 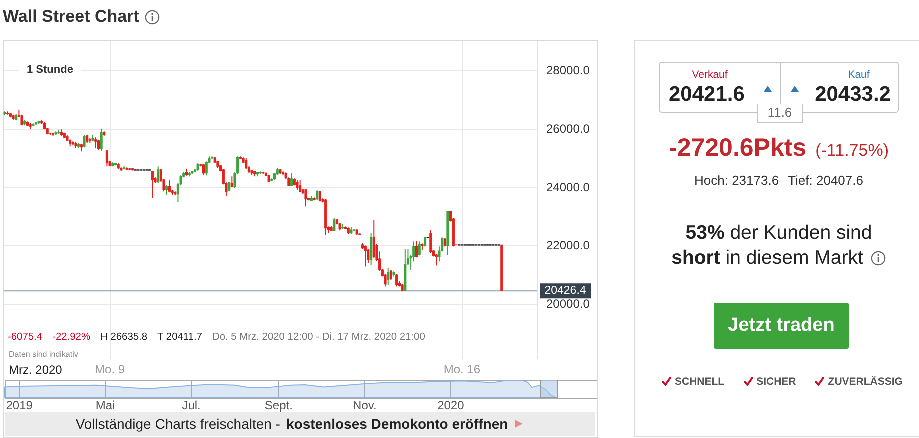 What do you see at coordinates (737, 180) in the screenshot?
I see `text: Hoch: 23173.6` at bounding box center [737, 180].